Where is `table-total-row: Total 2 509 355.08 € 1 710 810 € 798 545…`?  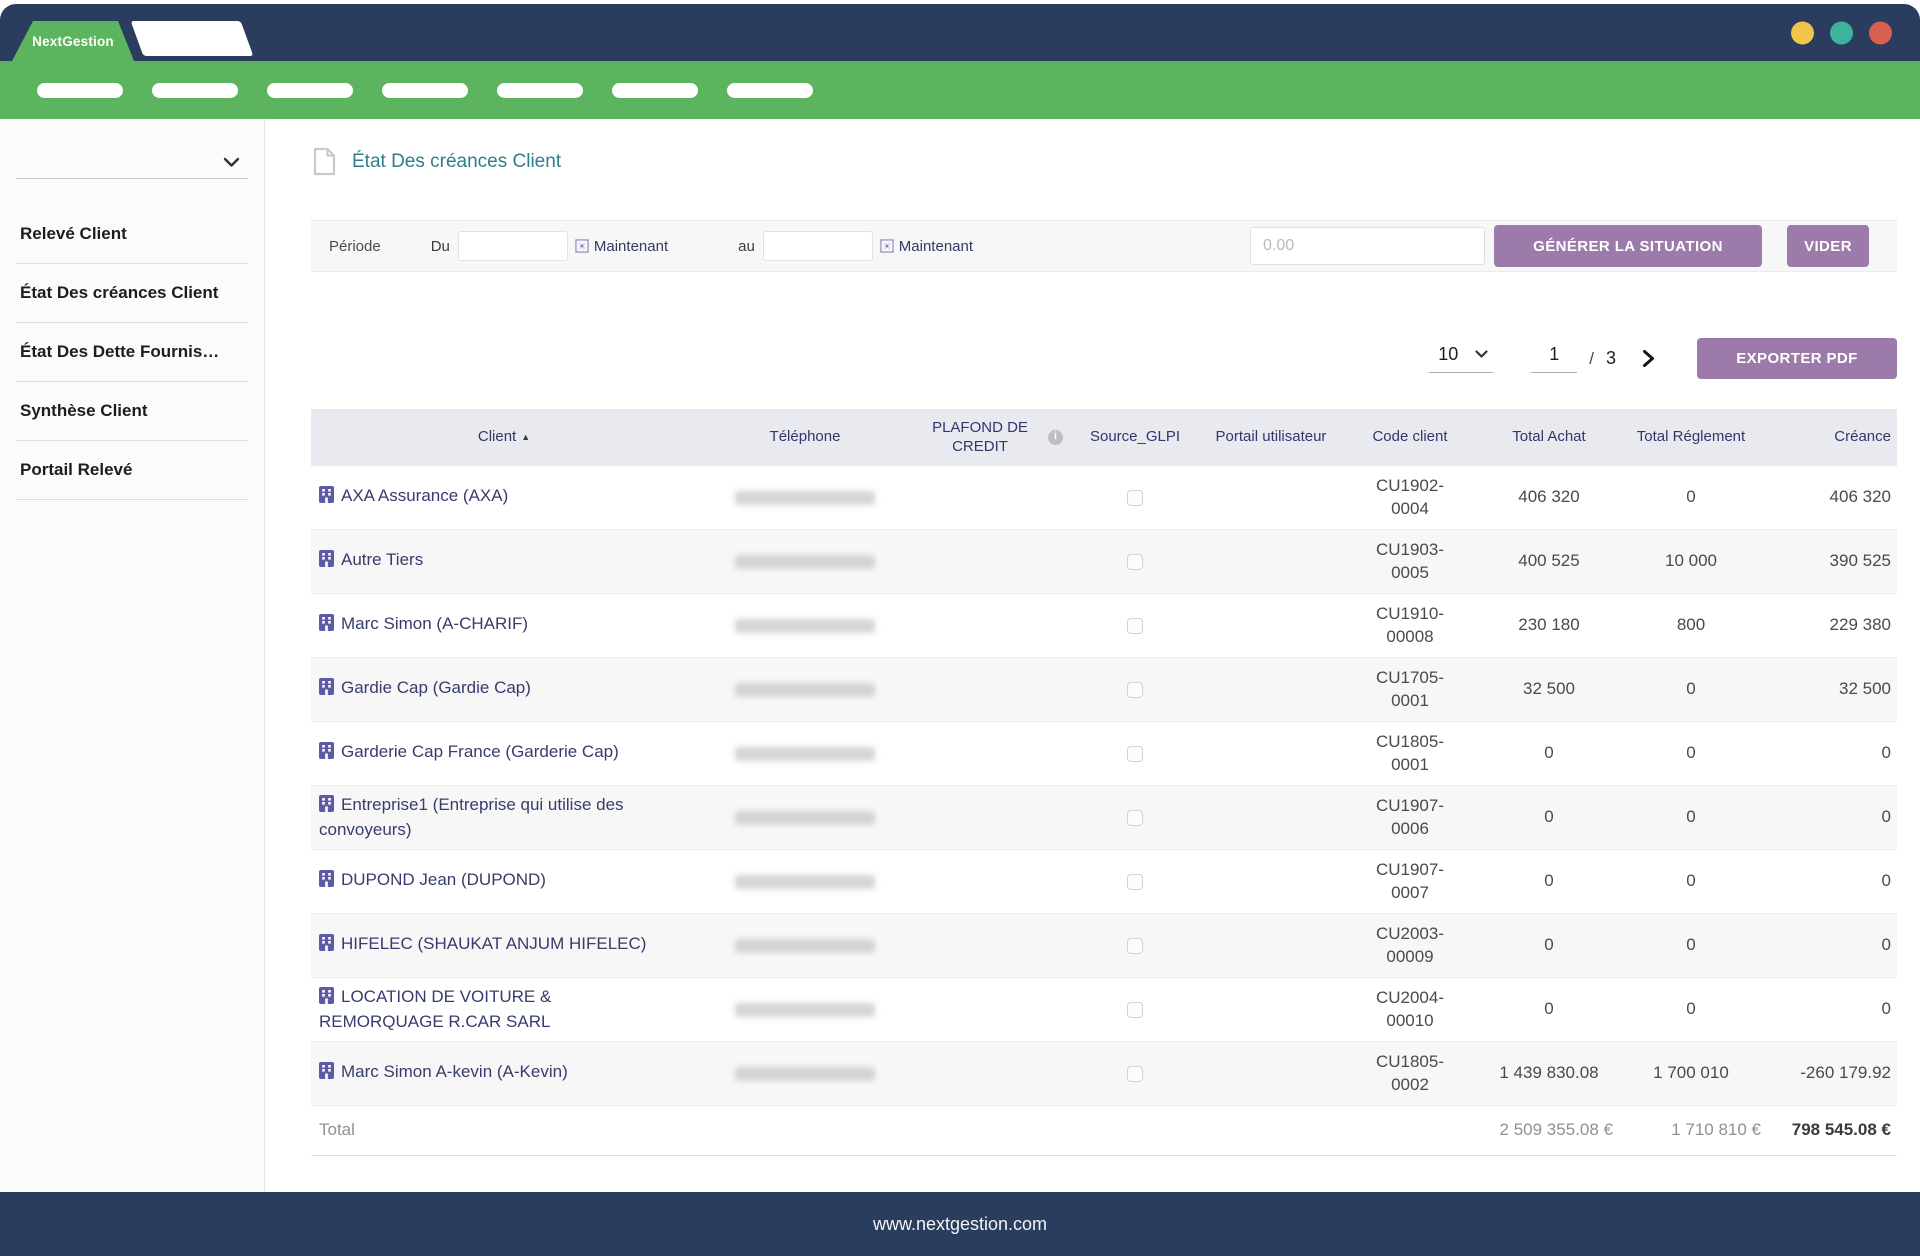 table-total-row: Total 2 509 355.08 € 1 710 810 € 798 545… is located at coordinates (1104, 1131).